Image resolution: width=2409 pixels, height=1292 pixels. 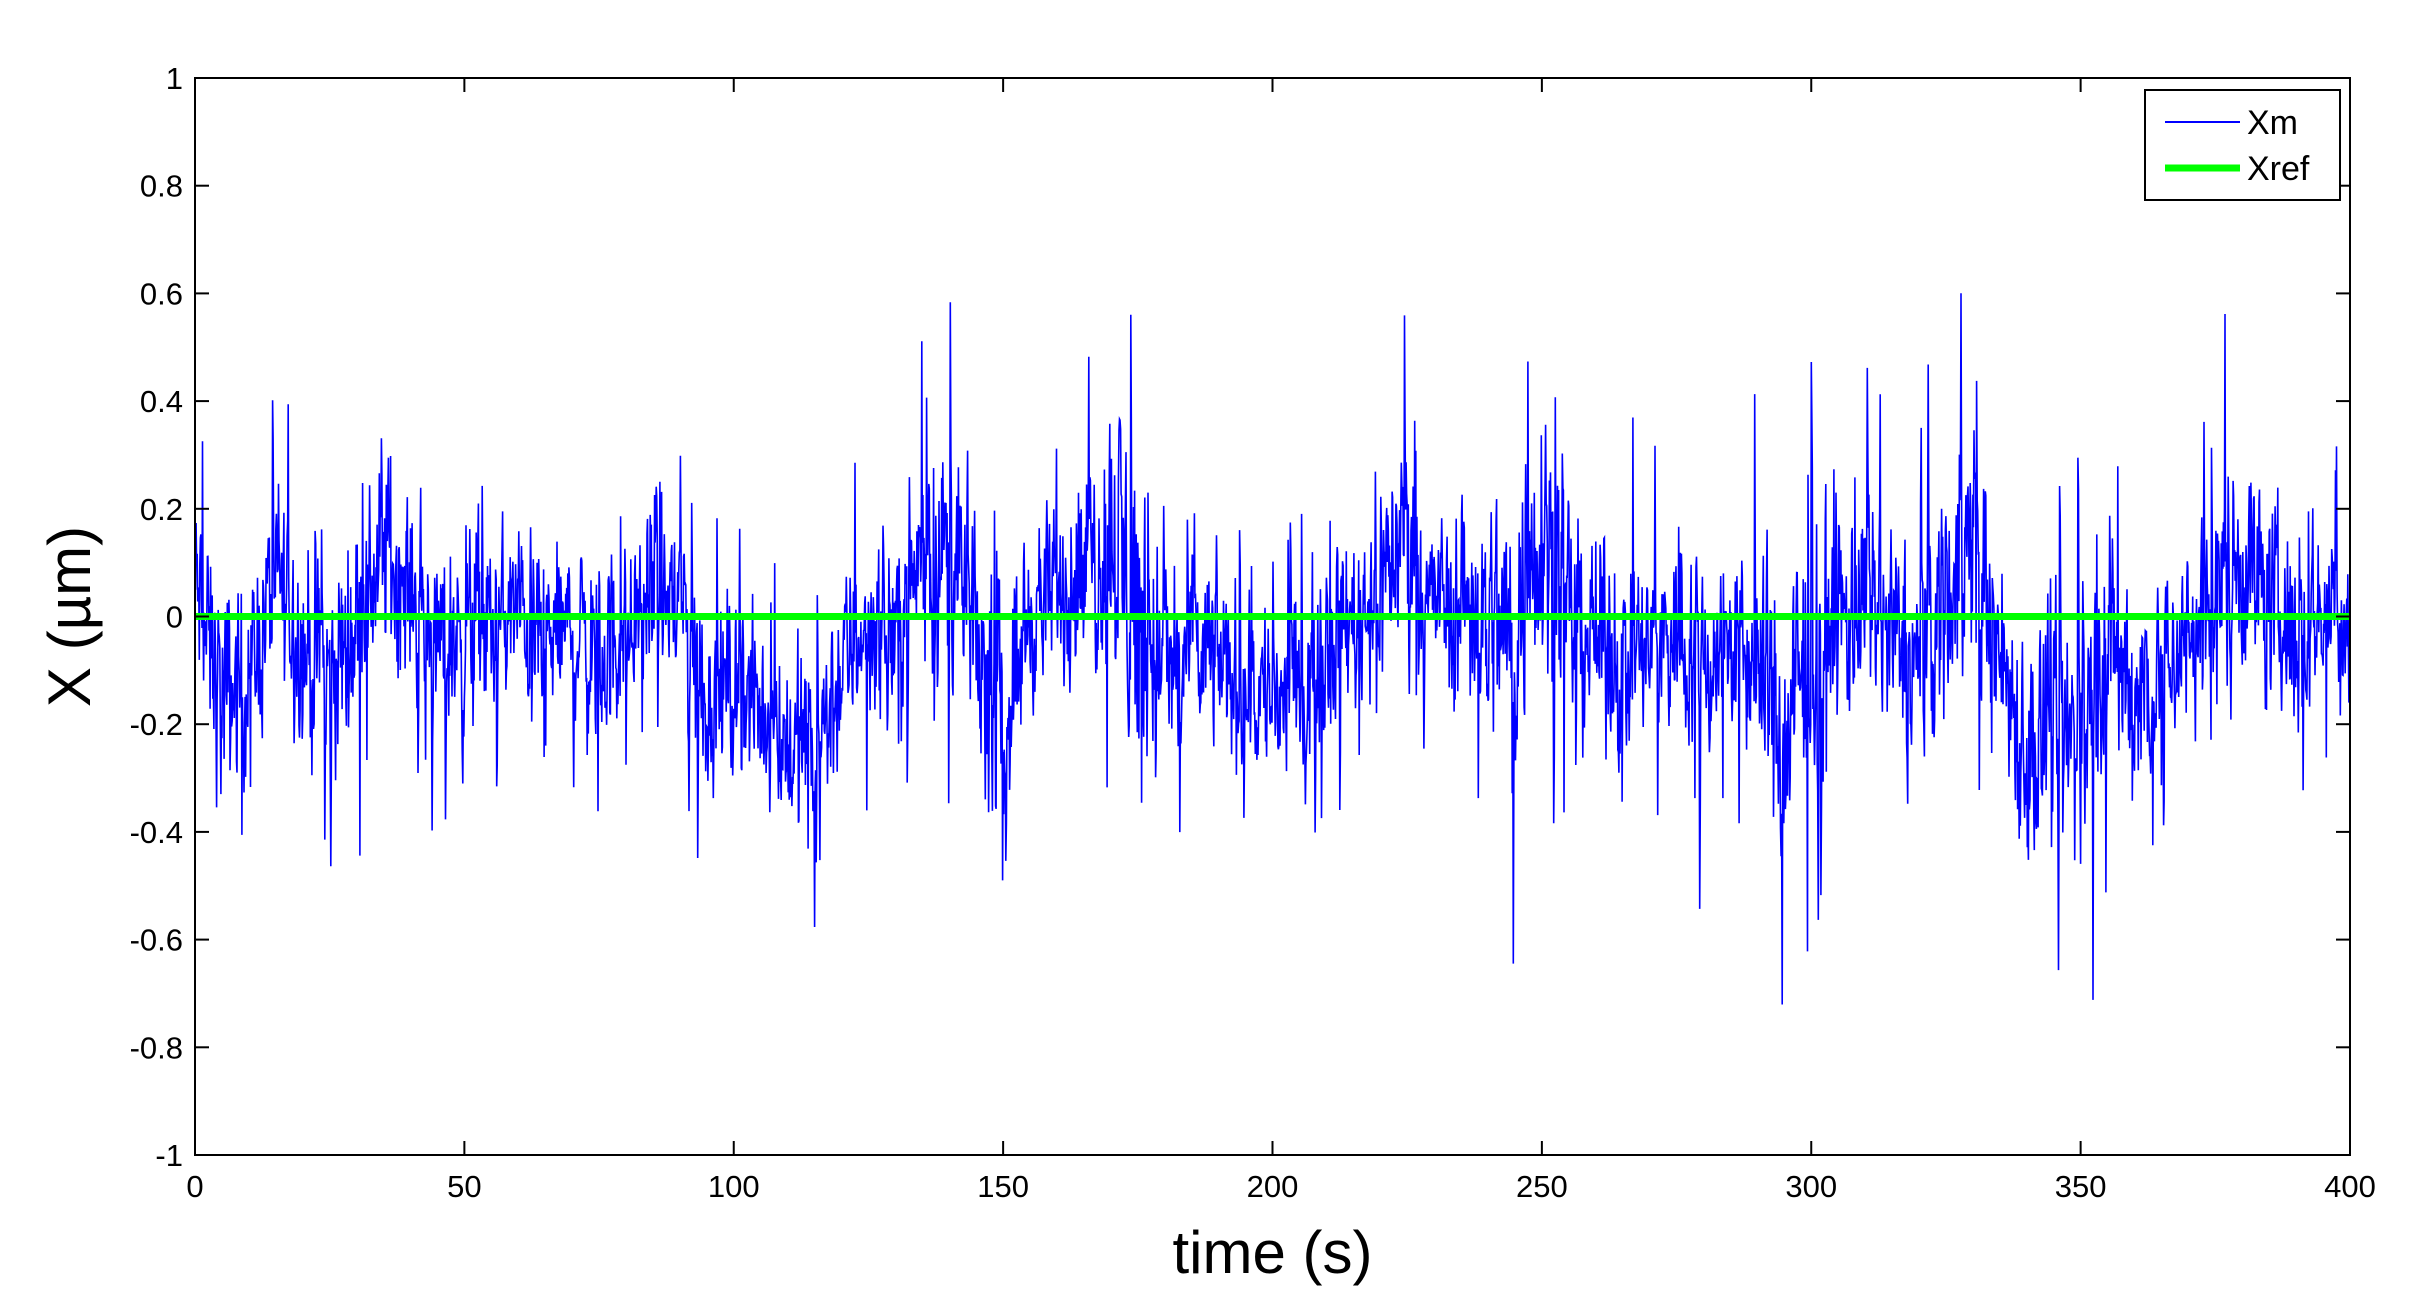 I want to click on x-tick-label: 250, so click(x=1542, y=1186).